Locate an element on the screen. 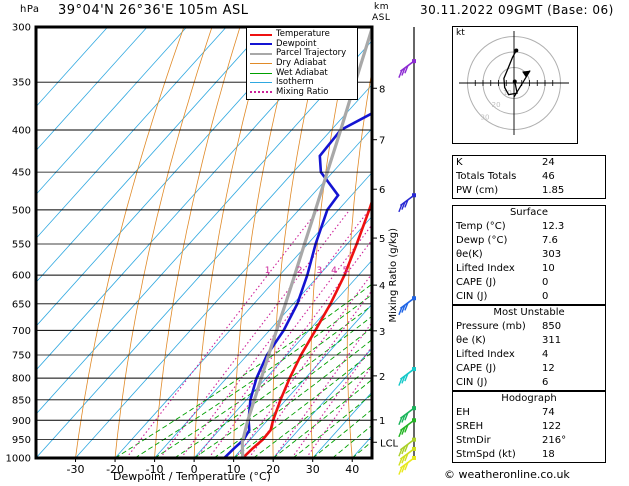  legend-item: Temperature is located at coordinates (302, 35).